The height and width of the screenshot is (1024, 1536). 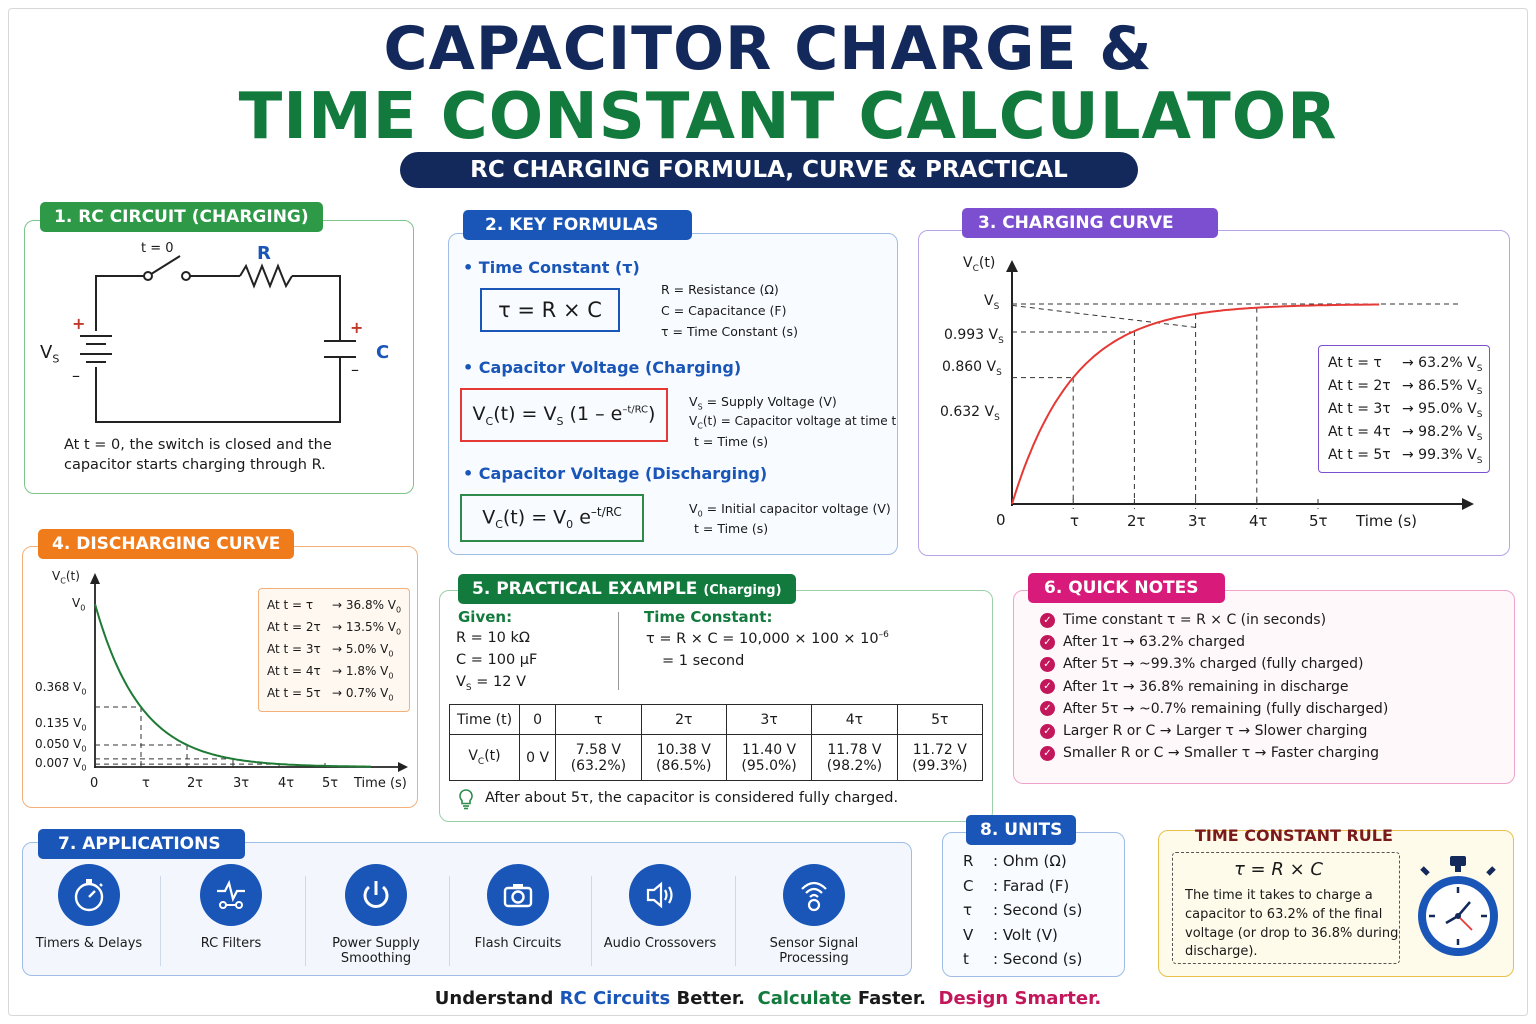 I want to click on f3-eq: (t) = V, so click(x=534, y=517).